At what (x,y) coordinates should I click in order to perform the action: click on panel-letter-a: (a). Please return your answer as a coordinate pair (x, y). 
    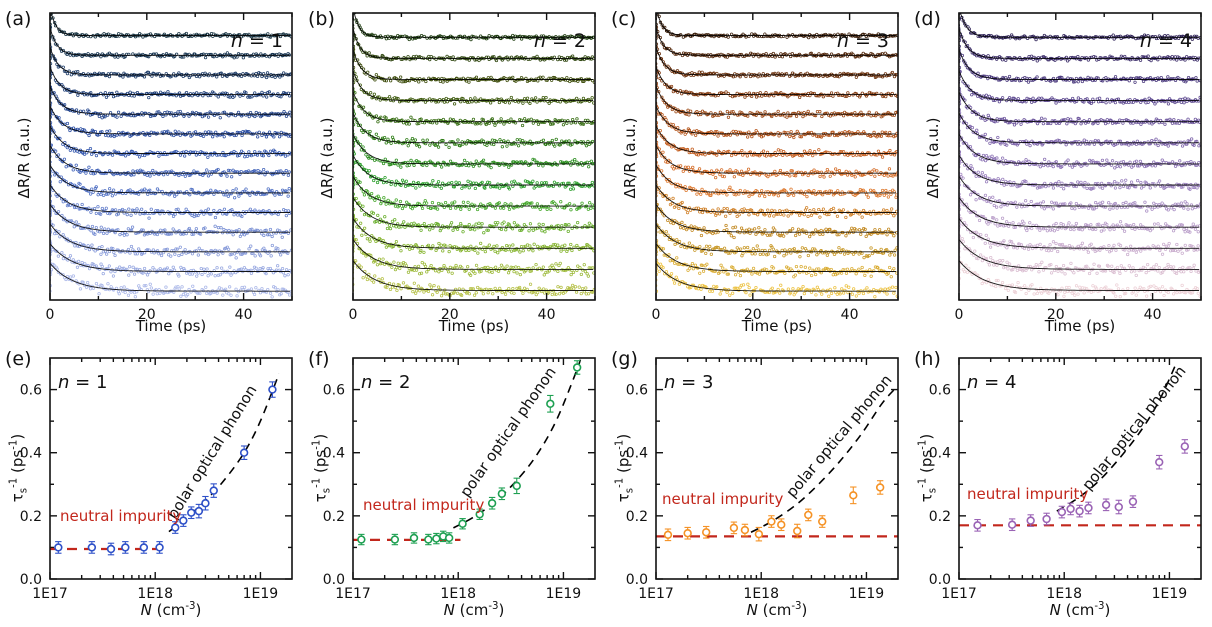
    Looking at the image, I should click on (18, 19).